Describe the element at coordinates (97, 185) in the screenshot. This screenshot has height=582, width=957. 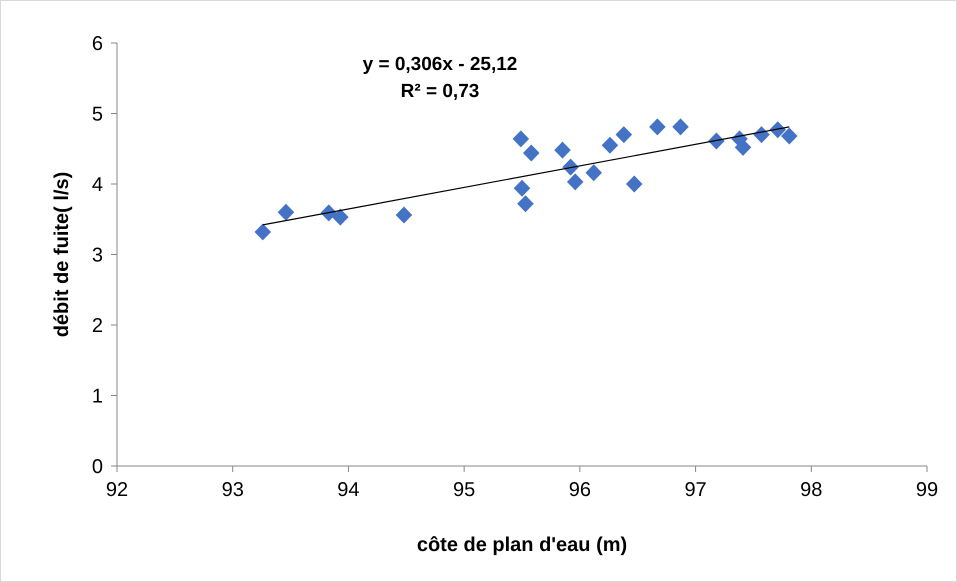
I see `y-tick-label: 4` at that location.